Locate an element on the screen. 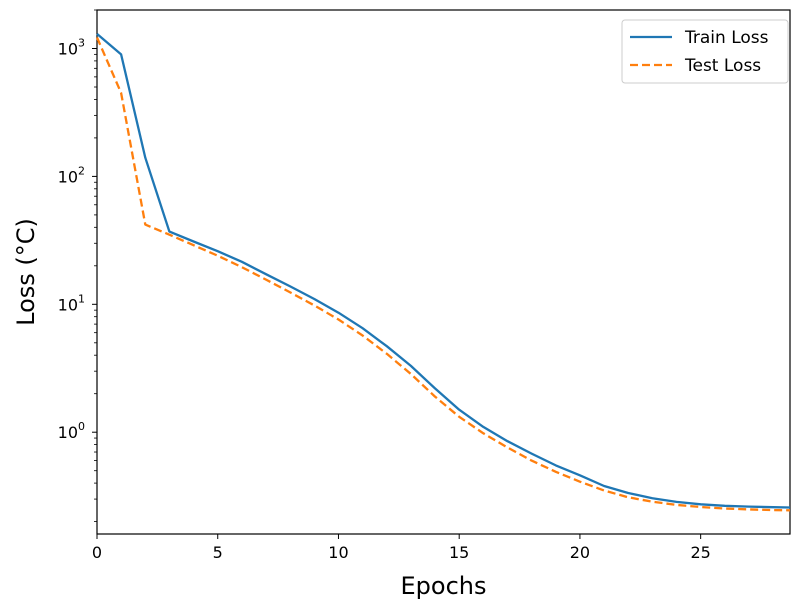 This screenshot has width=791, height=601. x-tick-label: 15 is located at coordinates (459, 552).